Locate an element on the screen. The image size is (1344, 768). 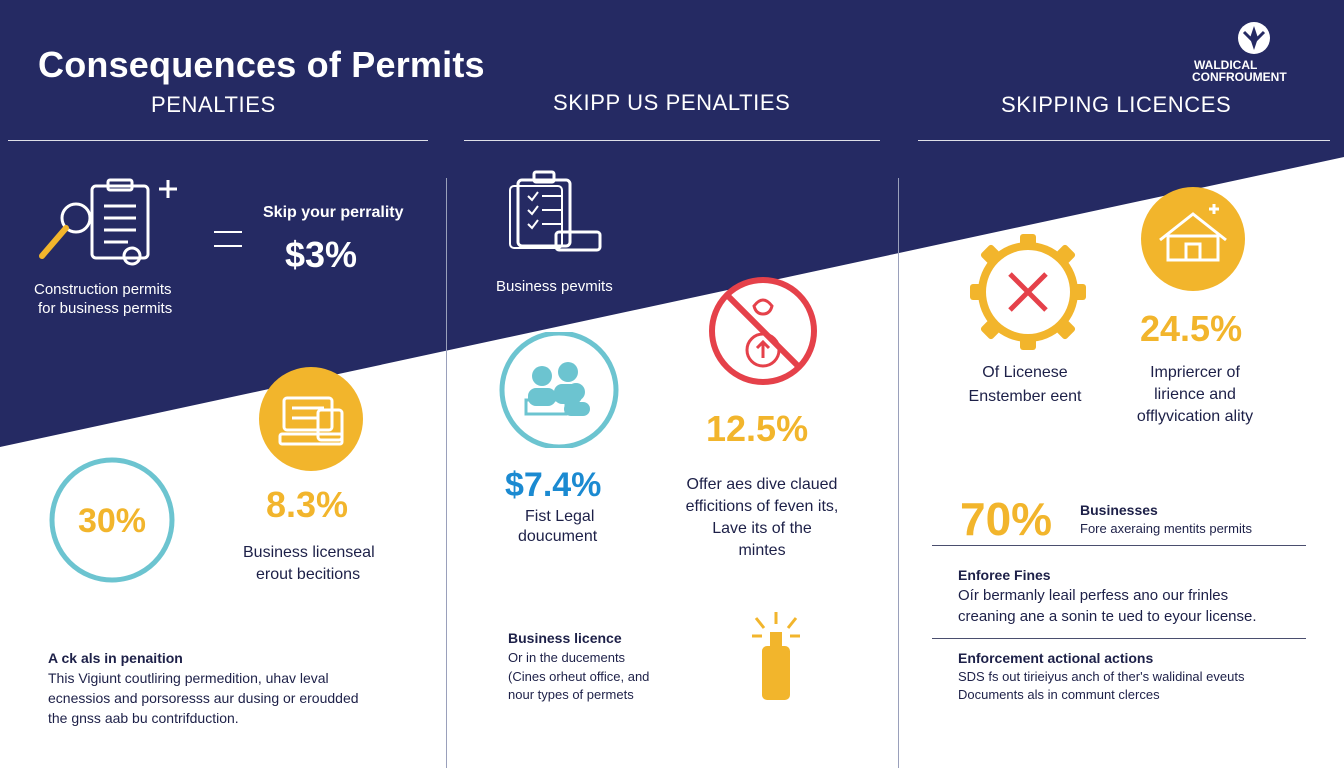
logo: WALDICAL CONFROUMENT is located at coordinates (1253, 55).